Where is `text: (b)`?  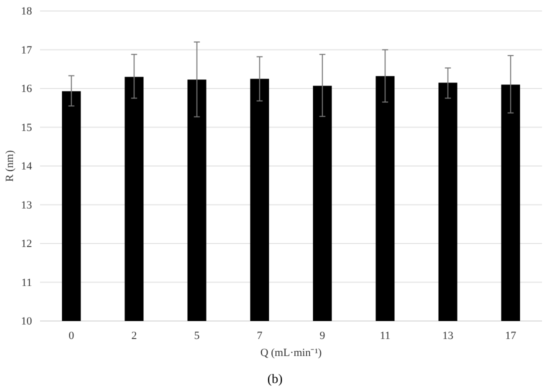
text: (b) is located at coordinates (275, 378).